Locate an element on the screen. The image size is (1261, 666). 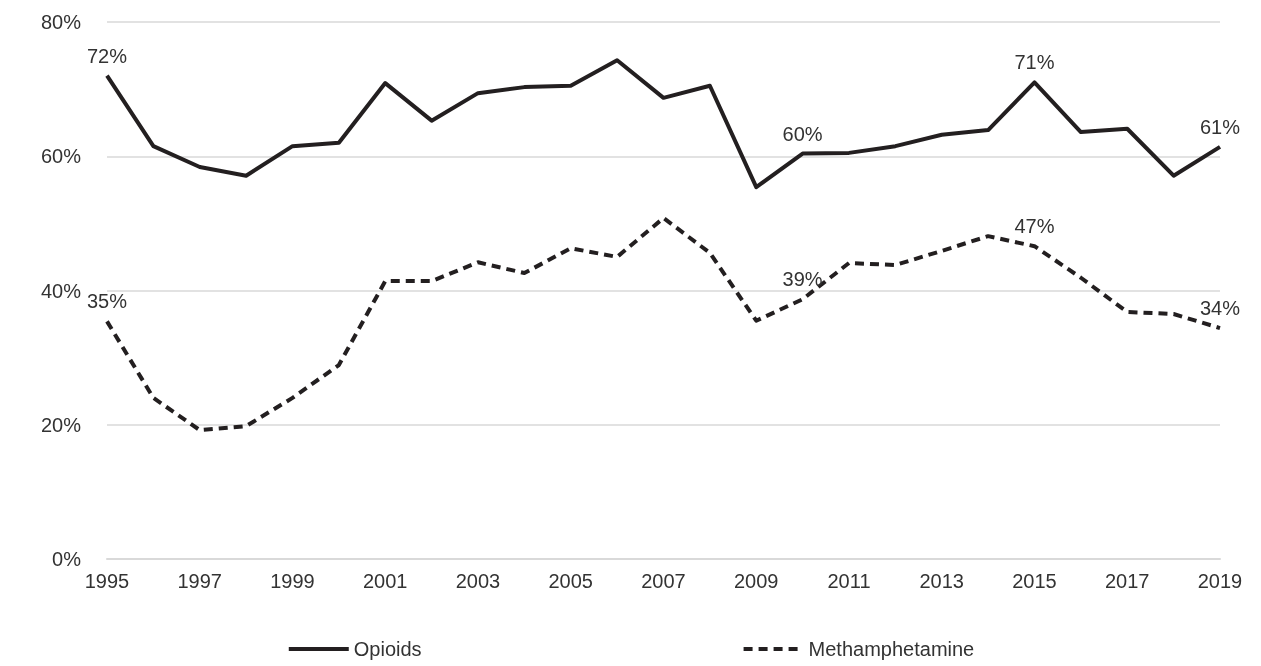
x-tick-label: 2007 is located at coordinates (663, 581).